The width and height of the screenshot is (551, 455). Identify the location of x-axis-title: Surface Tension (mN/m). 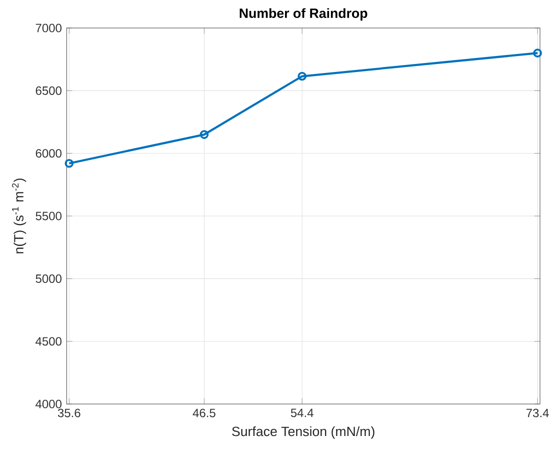
(303, 432).